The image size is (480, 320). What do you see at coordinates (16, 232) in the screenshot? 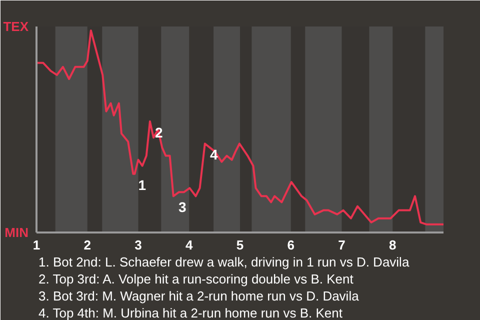
I see `text: MIN` at bounding box center [16, 232].